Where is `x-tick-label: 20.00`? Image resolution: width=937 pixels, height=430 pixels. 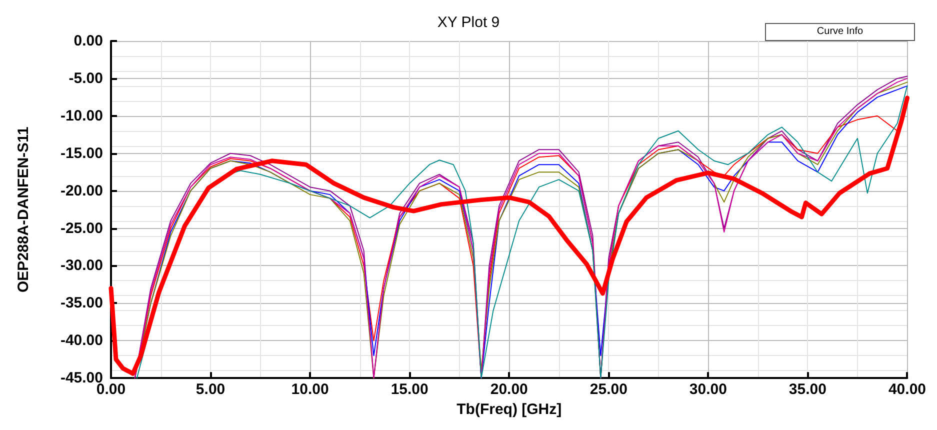 x-tick-label: 20.00 is located at coordinates (509, 389).